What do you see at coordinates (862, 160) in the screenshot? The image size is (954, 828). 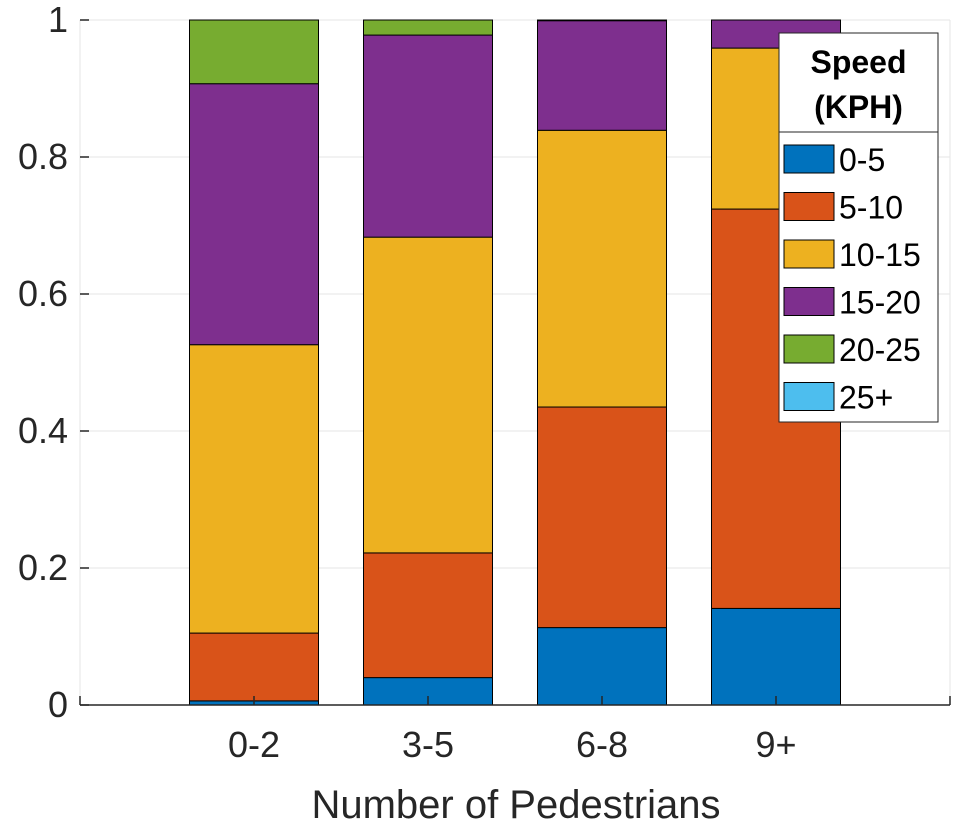 I see `legend-label: 0-5` at bounding box center [862, 160].